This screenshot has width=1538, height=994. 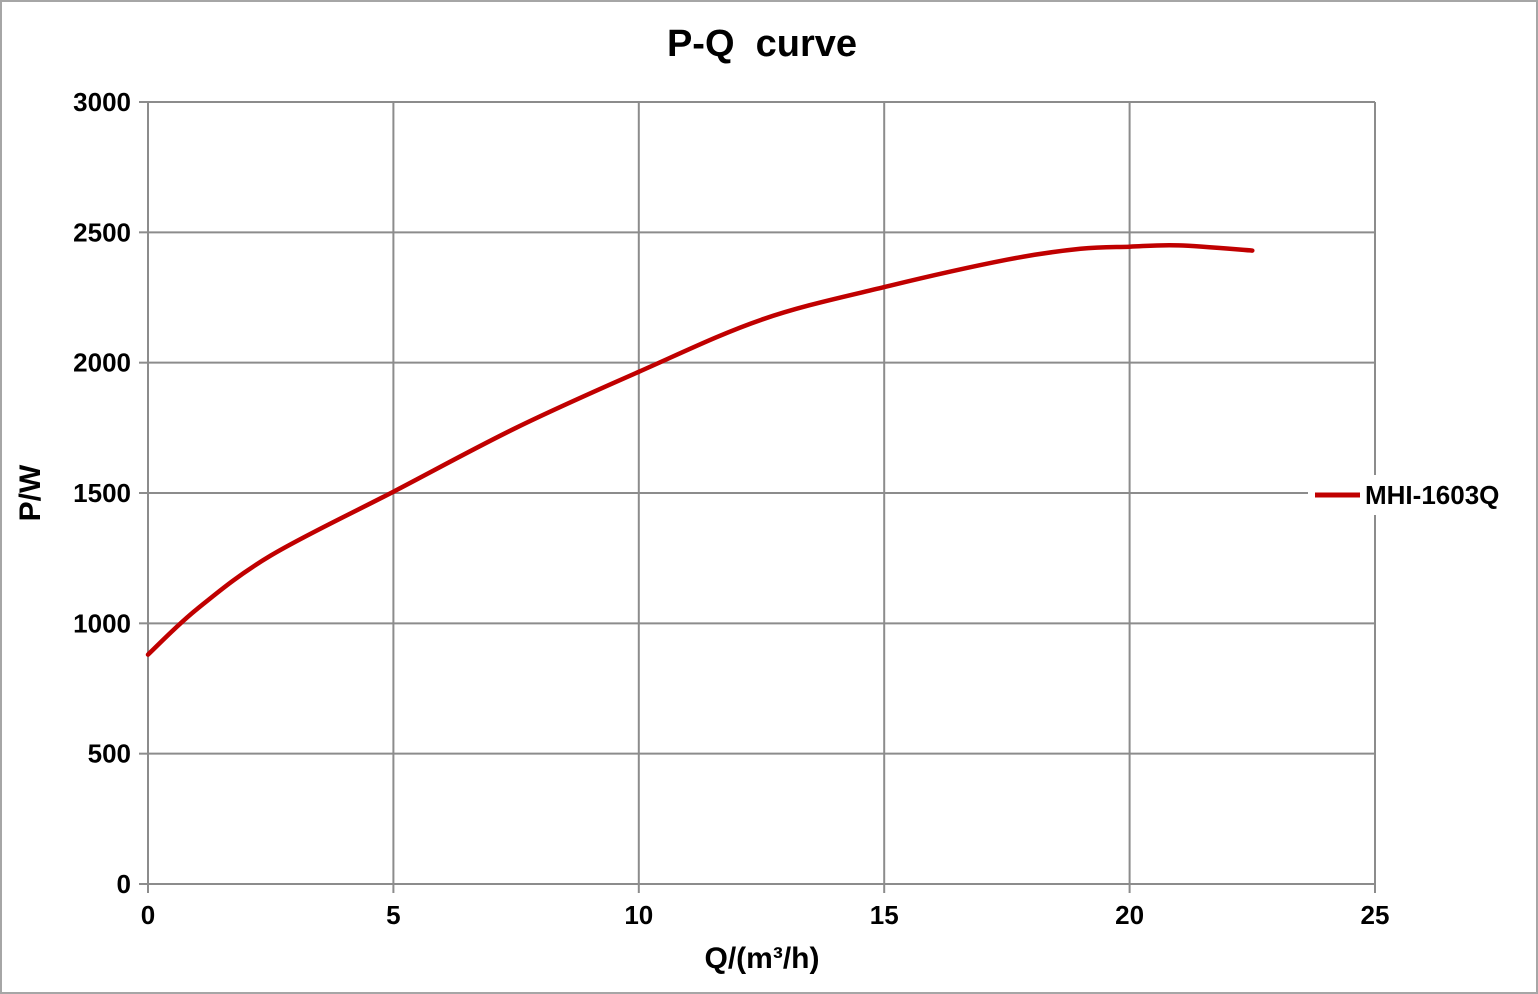 I want to click on y-tick-label-2500: 2500, so click(x=102, y=232).